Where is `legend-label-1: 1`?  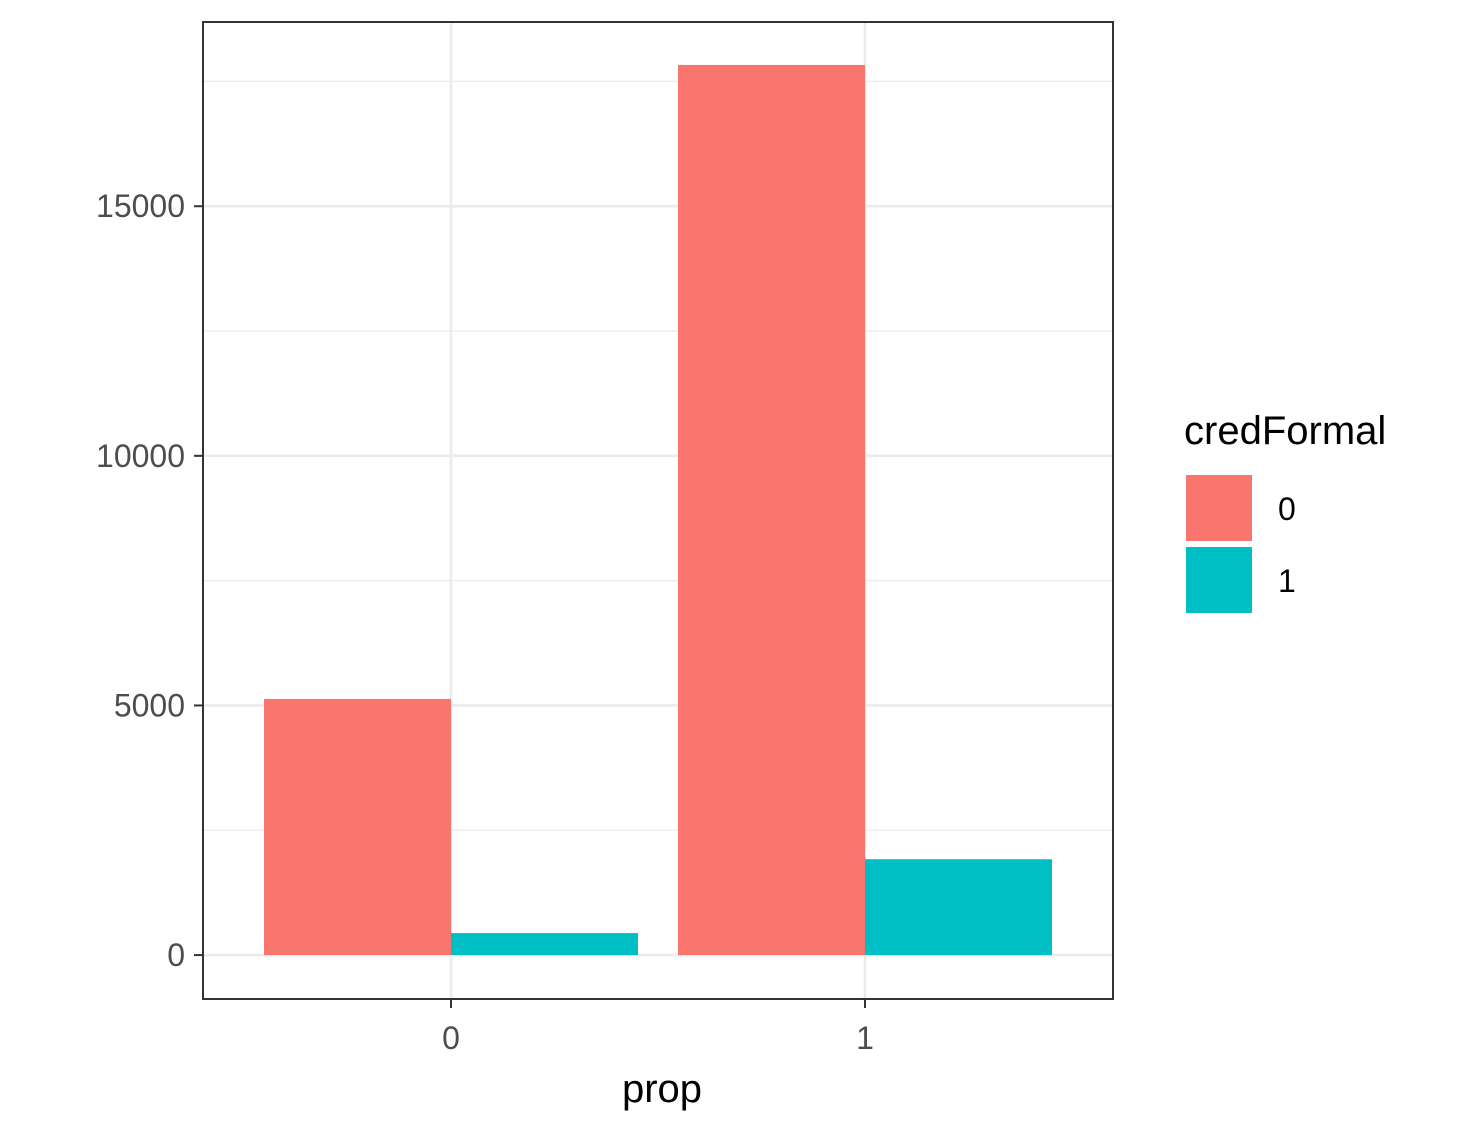 legend-label-1: 1 is located at coordinates (1287, 581).